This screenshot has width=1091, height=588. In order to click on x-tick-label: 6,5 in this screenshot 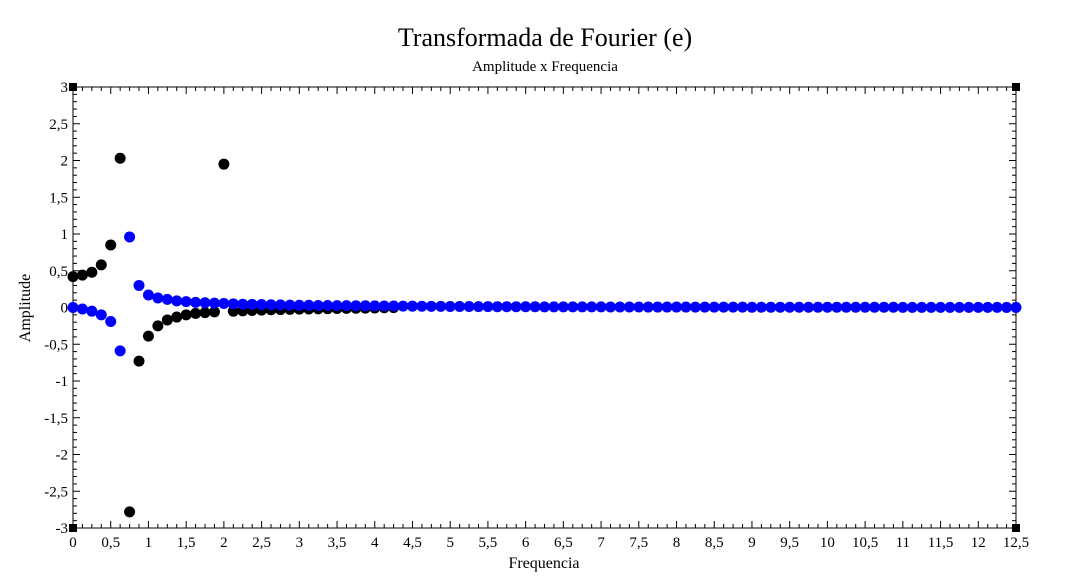, I will do `click(563, 543)`.